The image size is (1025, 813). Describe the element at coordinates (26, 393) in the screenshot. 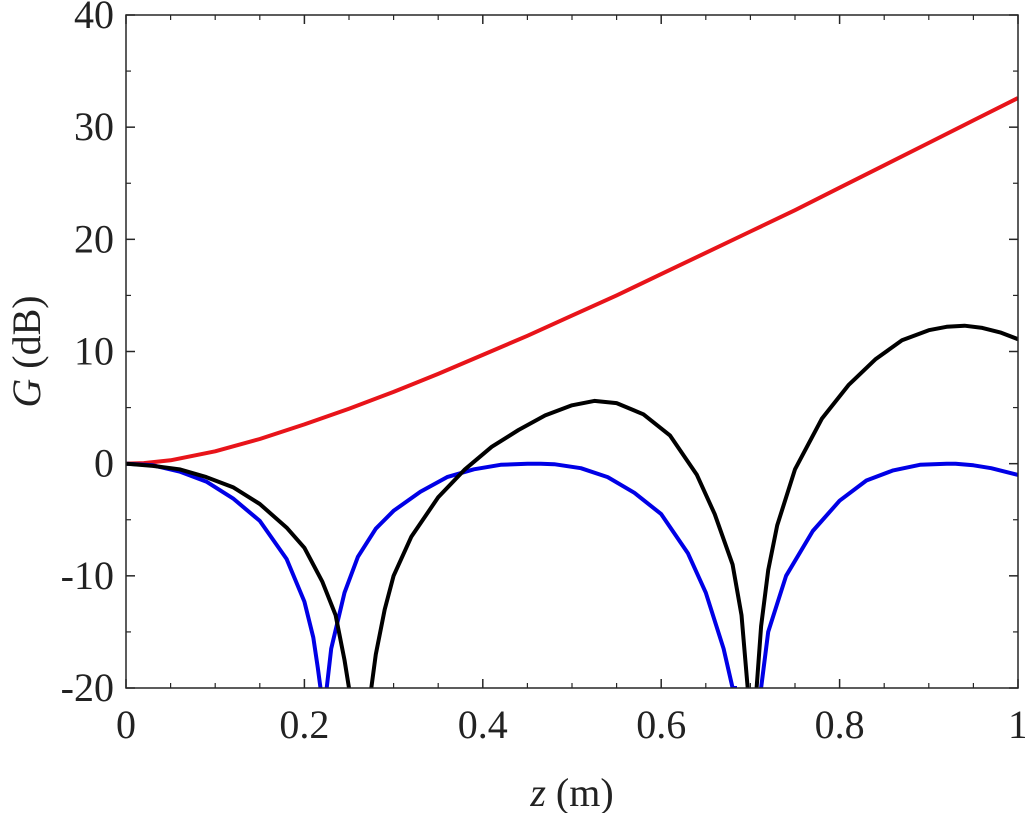

I see `y-axis-variable: G` at that location.